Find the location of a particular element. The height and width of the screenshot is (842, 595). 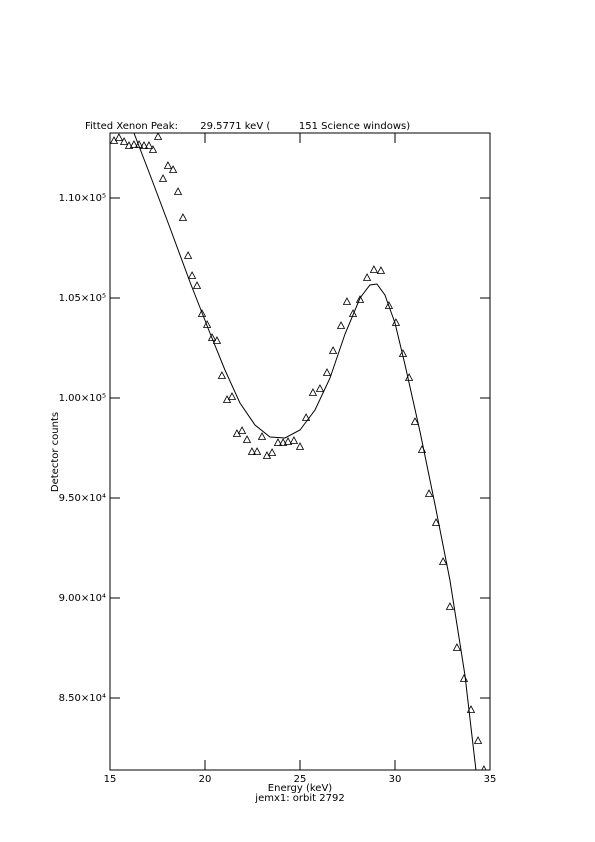

y-axis-label: Detector counts is located at coordinates (55, 452).